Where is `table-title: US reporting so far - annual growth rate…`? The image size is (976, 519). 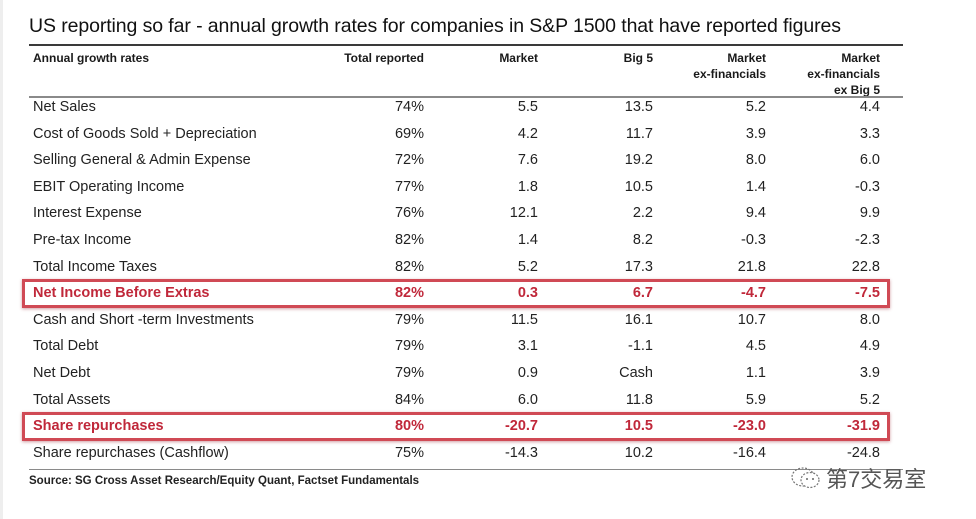
table-title: US reporting so far - annual growth rate… is located at coordinates (435, 26).